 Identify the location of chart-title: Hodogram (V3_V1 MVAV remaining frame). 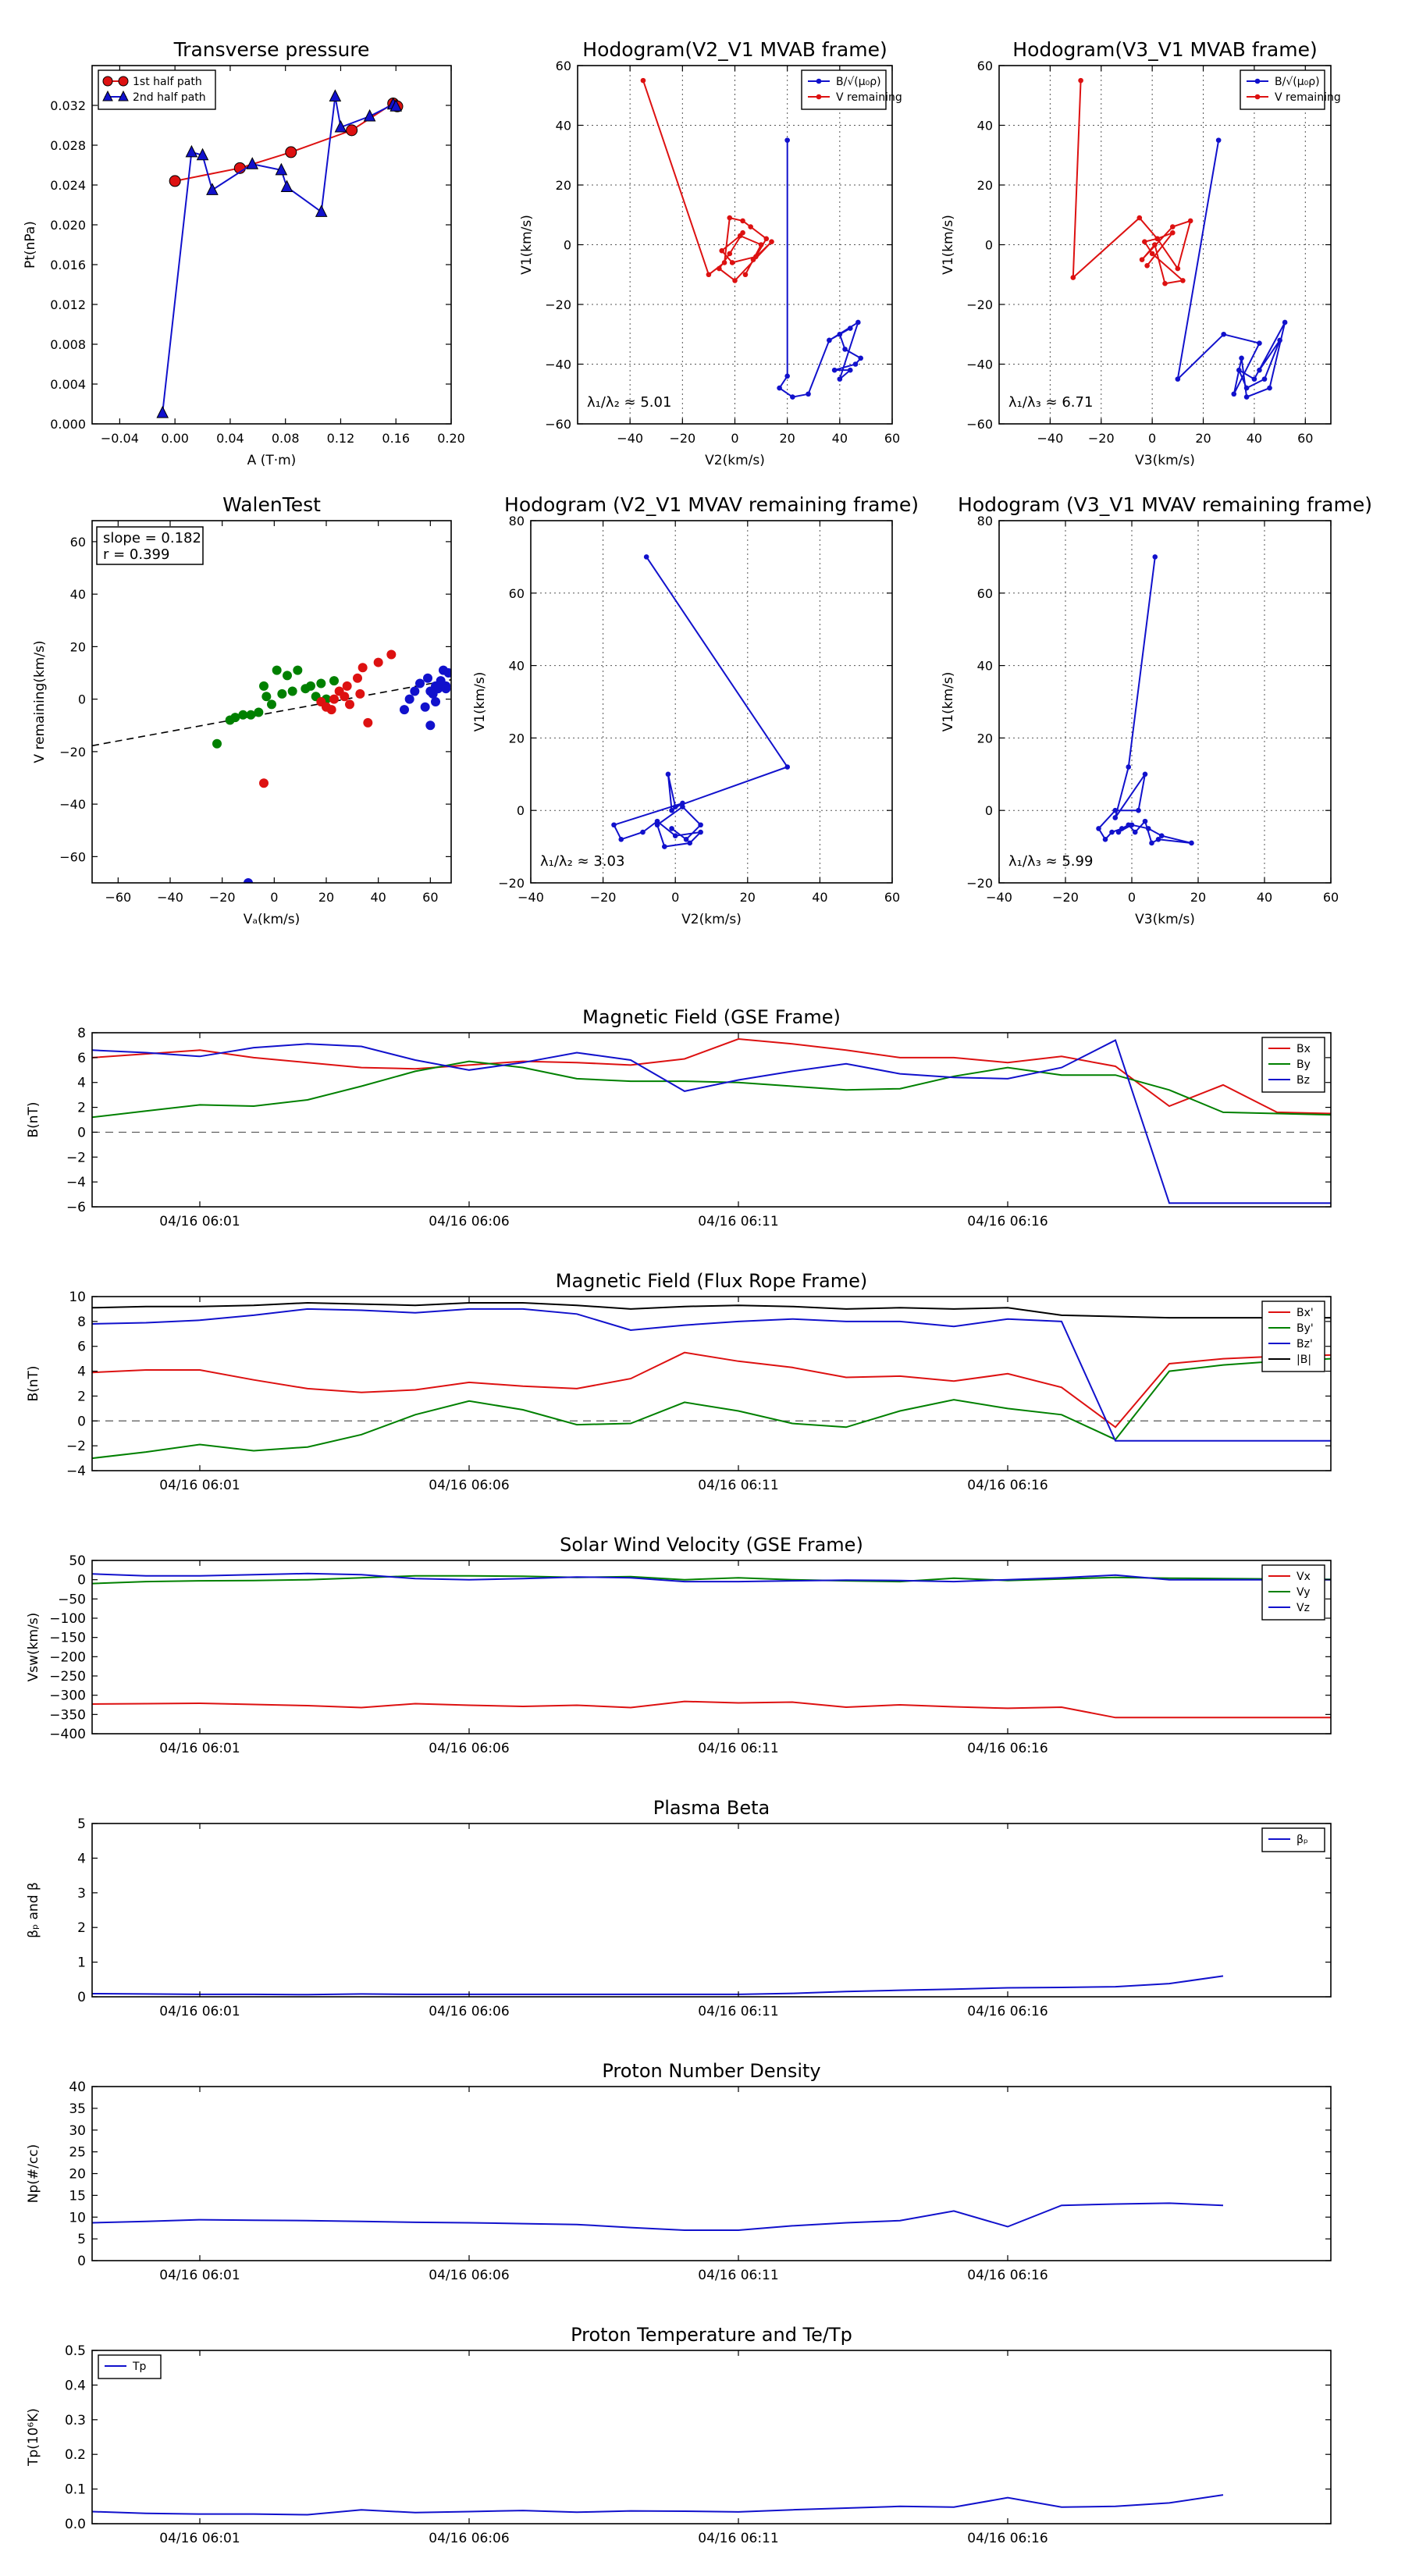
(1165, 504).